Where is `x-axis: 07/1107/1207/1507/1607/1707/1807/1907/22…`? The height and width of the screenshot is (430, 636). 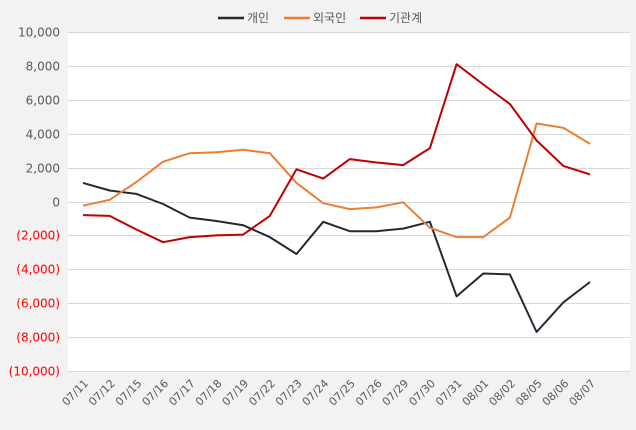 x-axis: 07/1107/1207/1507/1607/1707/1807/1907/22… is located at coordinates (329, 393).